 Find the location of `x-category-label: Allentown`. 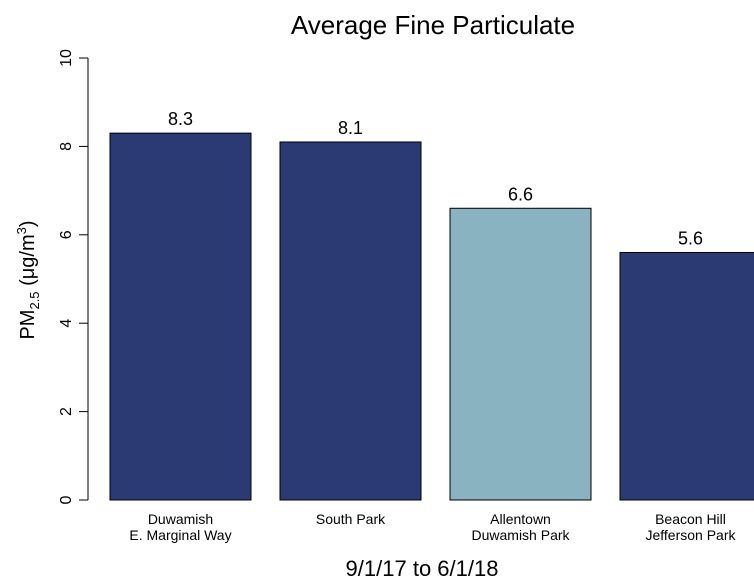

x-category-label: Allentown is located at coordinates (520, 519).